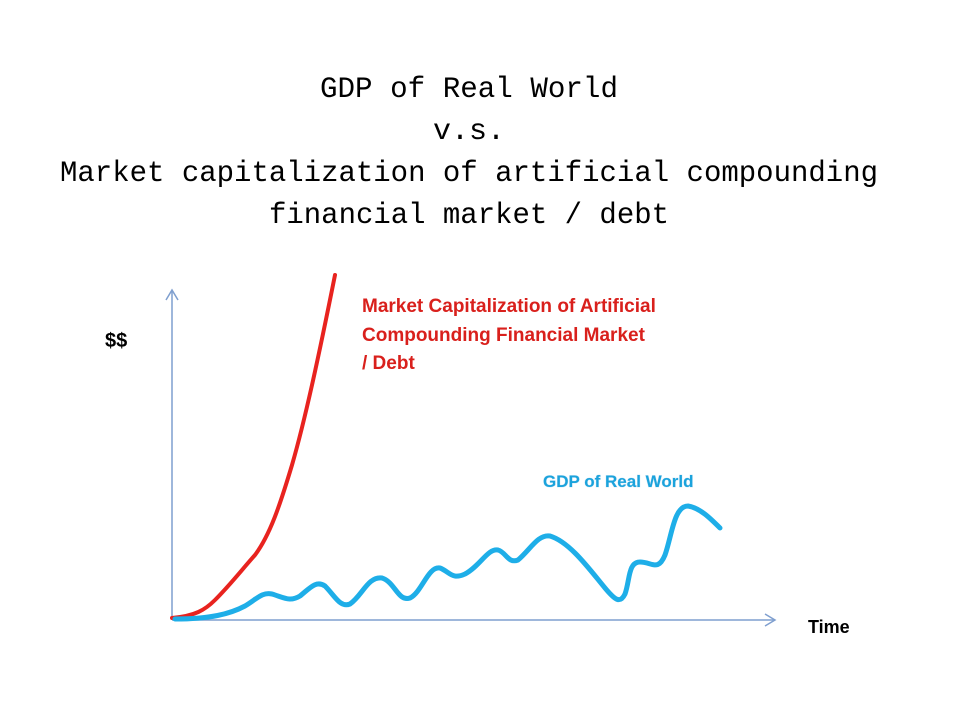 The width and height of the screenshot is (960, 720). I want to click on market-label-line: Compounding Financial Market, so click(504, 335).